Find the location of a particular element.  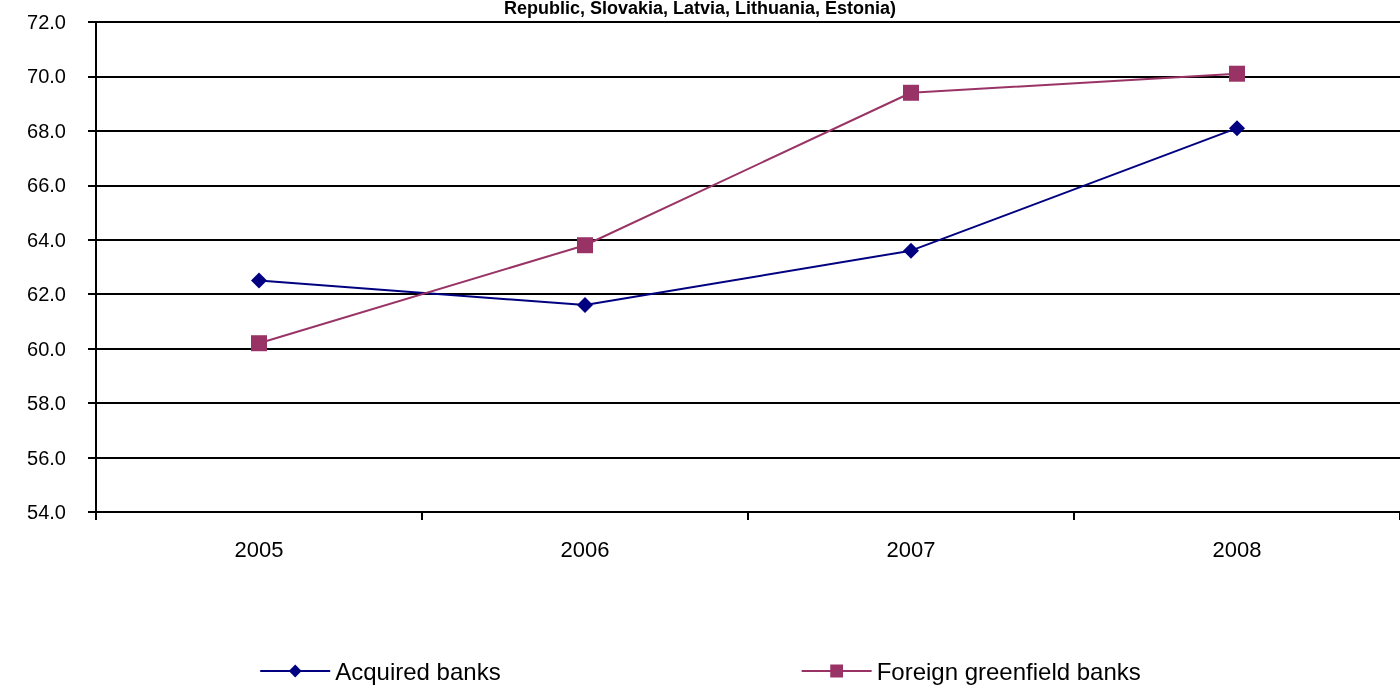

x-tick-label: 2008 is located at coordinates (1237, 549).